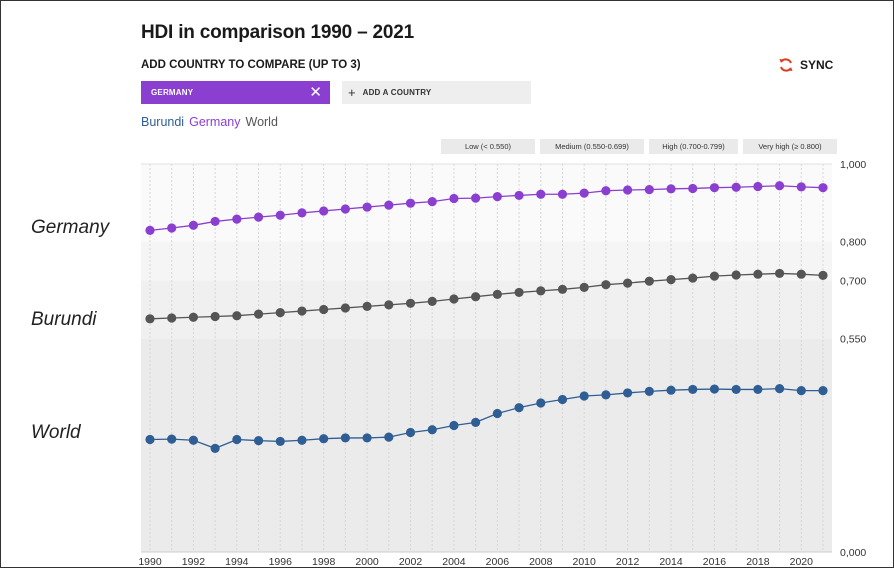  Describe the element at coordinates (585, 562) in the screenshot. I see `x-tick-label: 2010` at that location.